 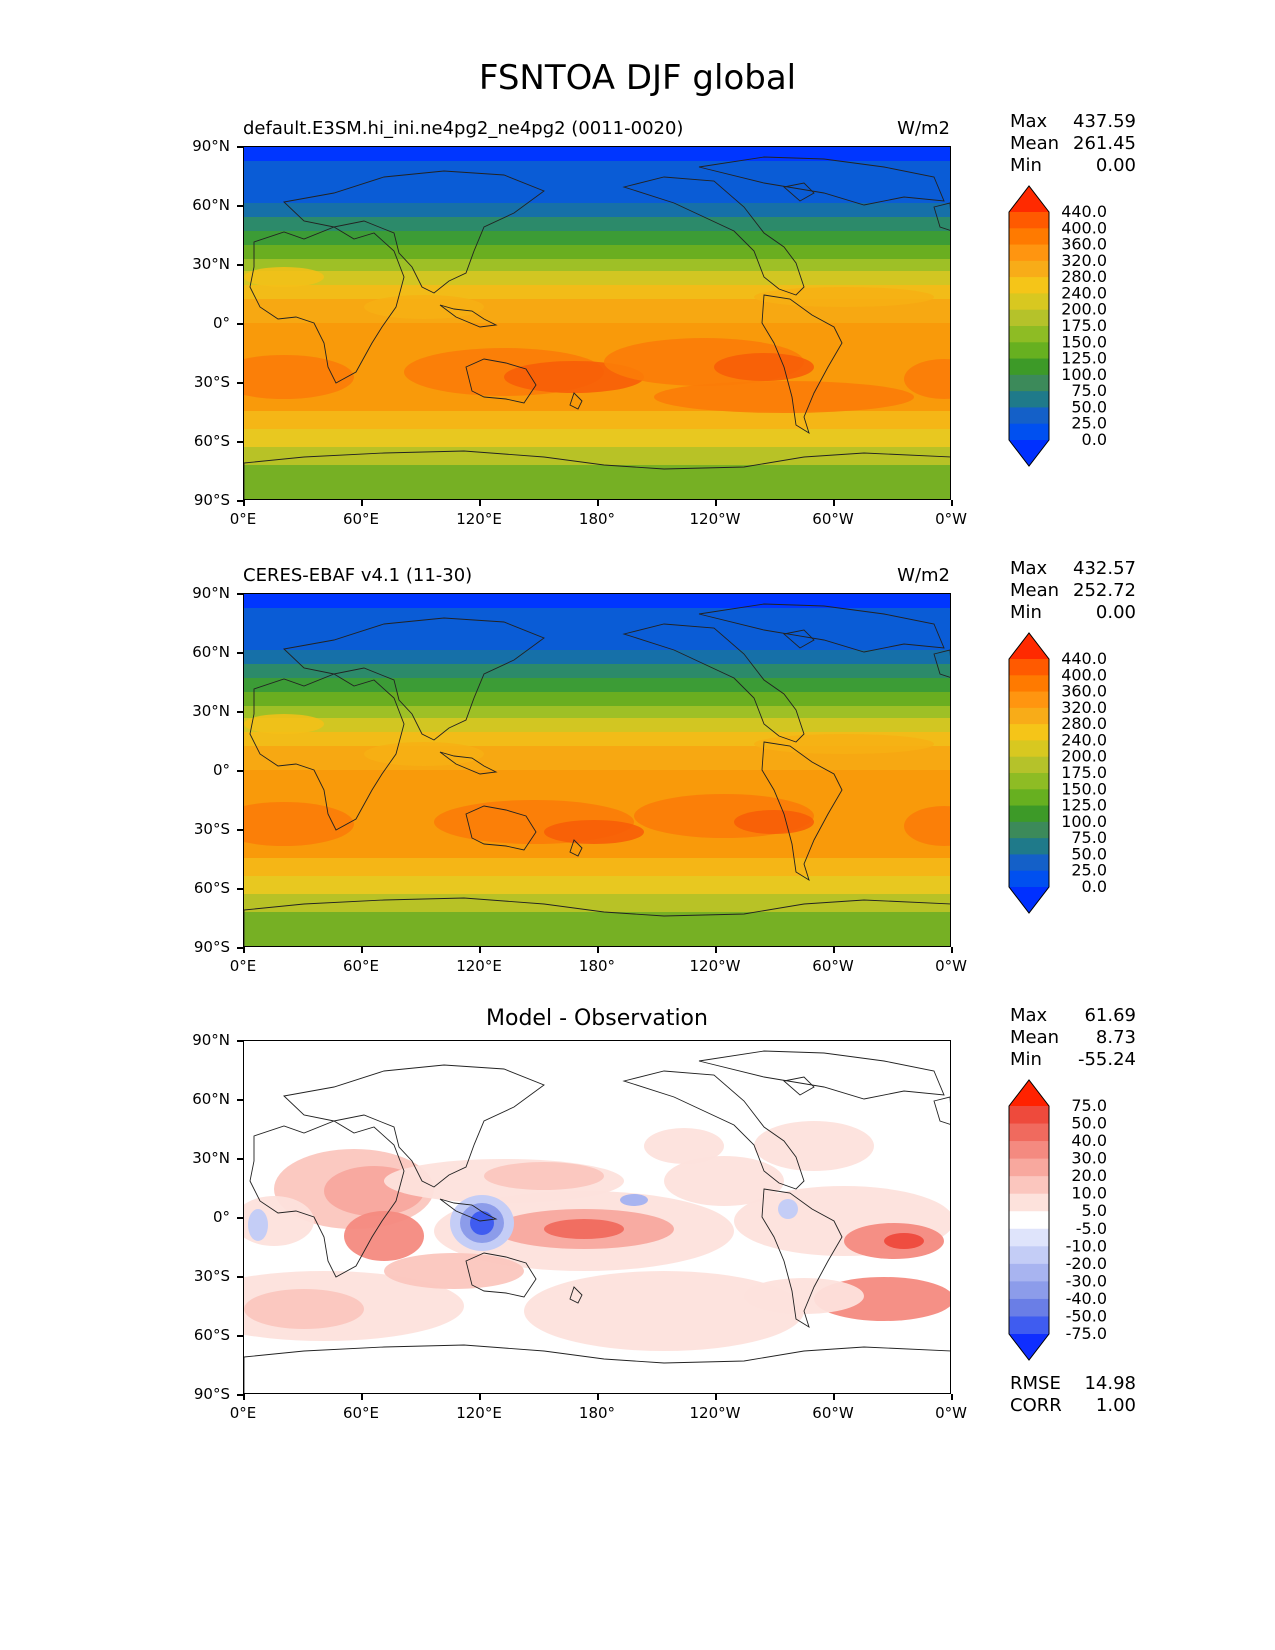 I want to click on stat-name: Mean, so click(x=1035, y=1037).